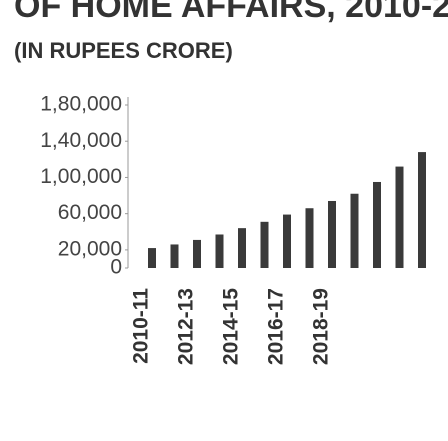 The width and height of the screenshot is (448, 441). What do you see at coordinates (81, 104) in the screenshot?
I see `y-tick-label: 1,80,000` at bounding box center [81, 104].